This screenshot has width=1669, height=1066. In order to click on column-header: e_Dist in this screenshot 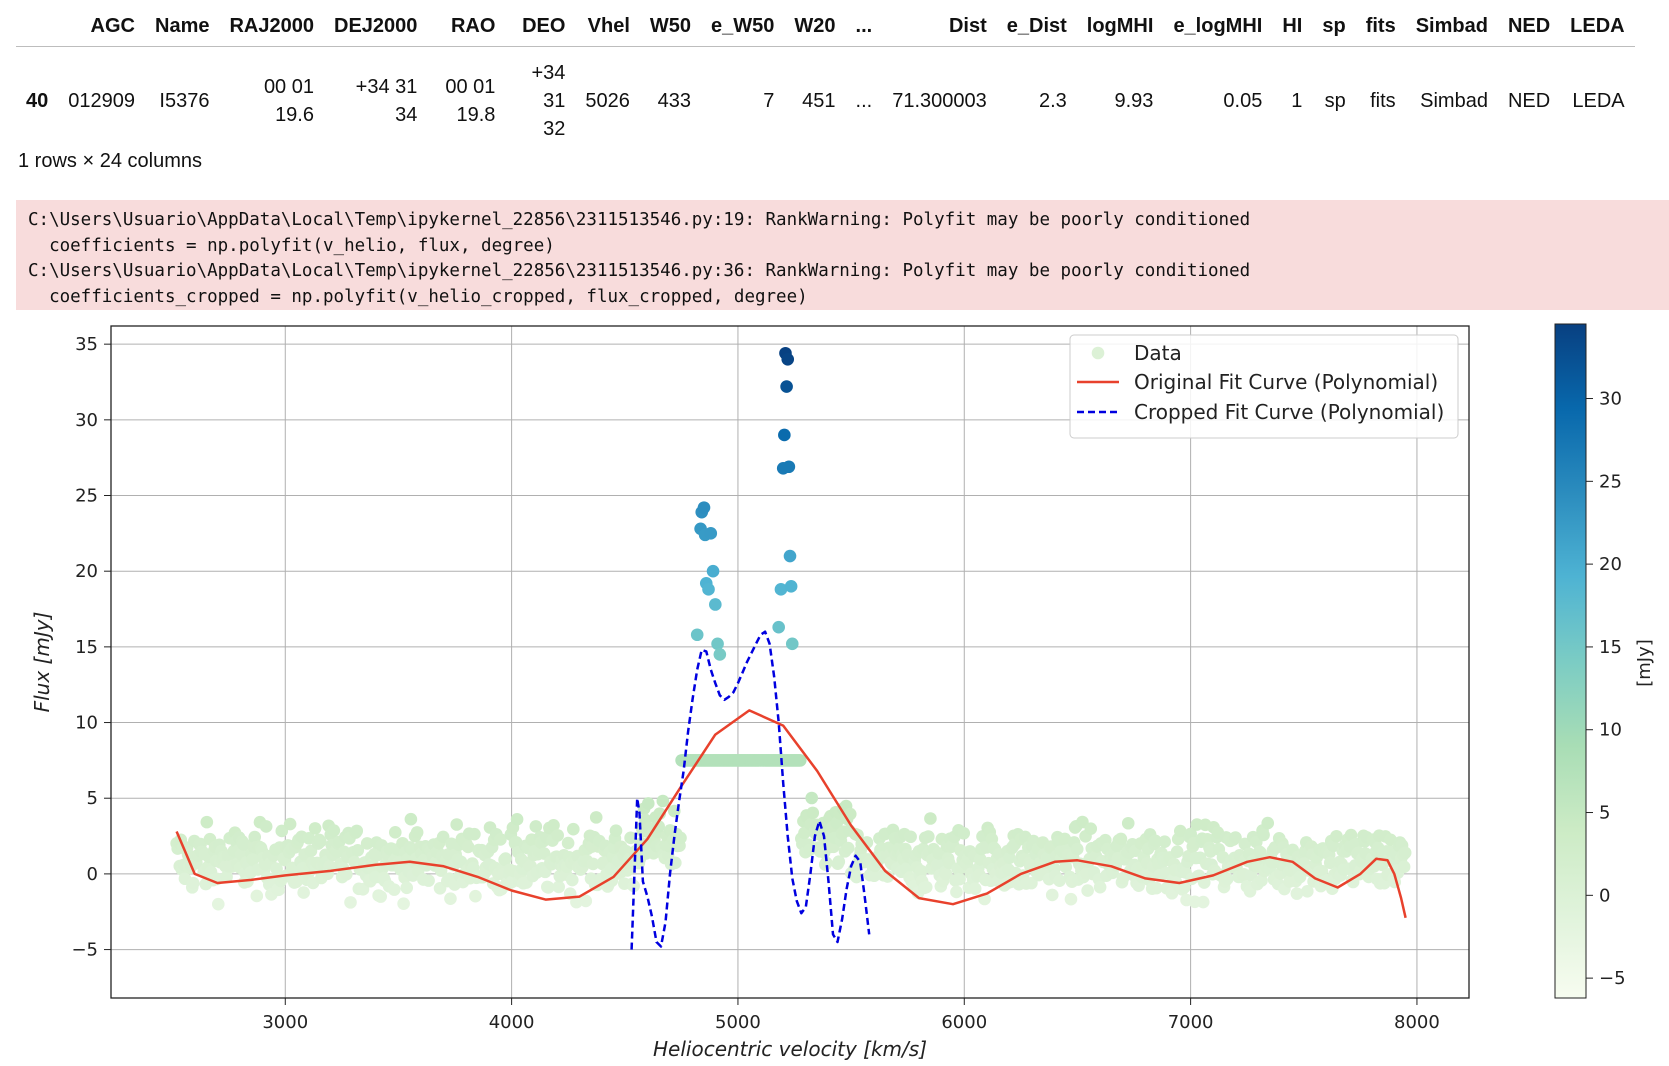, I will do `click(1036, 23)`.